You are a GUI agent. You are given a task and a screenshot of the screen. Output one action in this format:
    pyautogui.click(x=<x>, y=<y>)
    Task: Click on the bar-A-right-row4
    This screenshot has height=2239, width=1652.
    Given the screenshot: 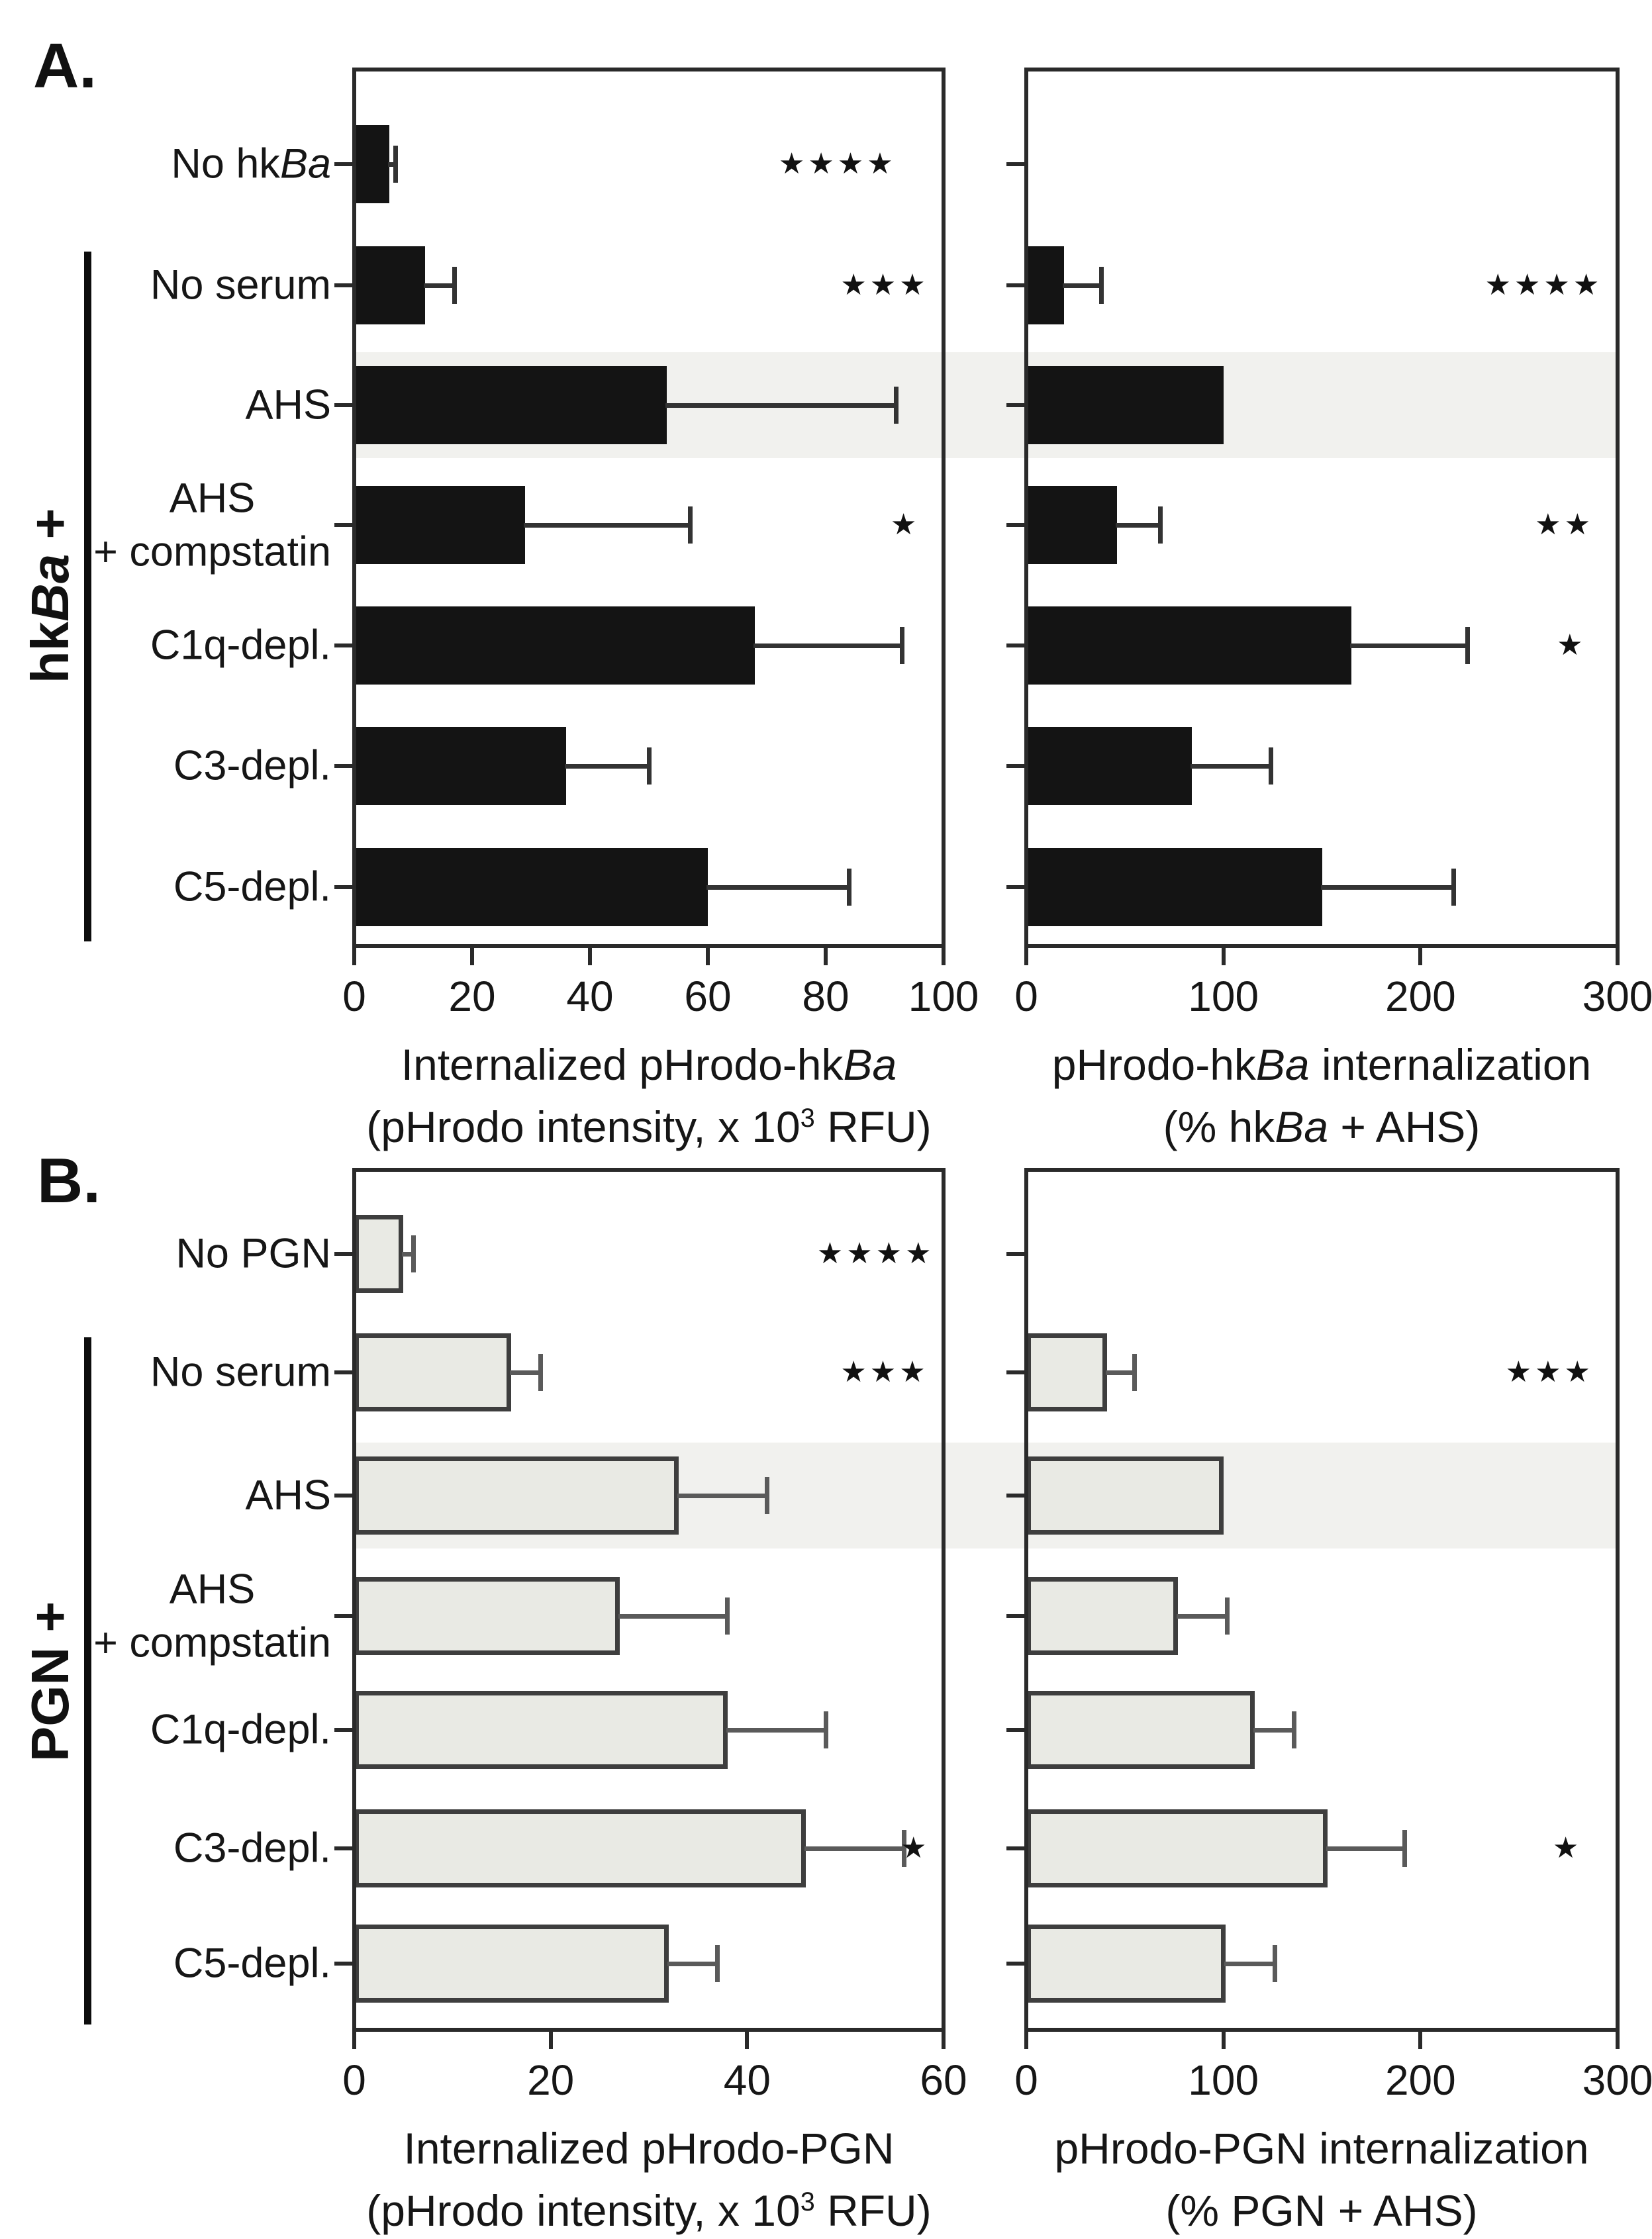 What is the action you would take?
    pyautogui.click(x=1188, y=645)
    